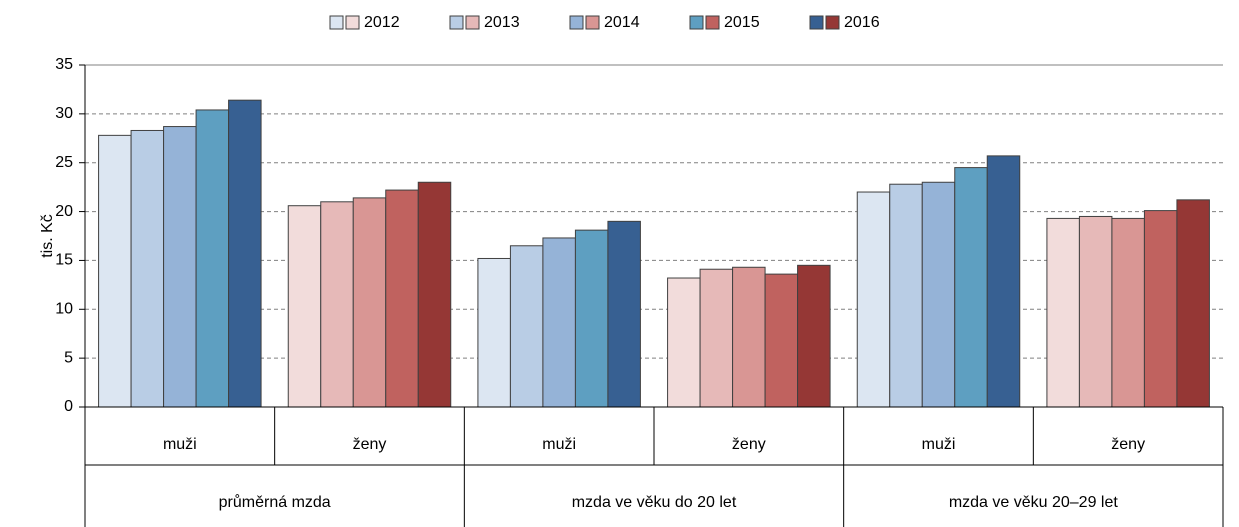 The height and width of the screenshot is (527, 1239). Describe the element at coordinates (47, 236) in the screenshot. I see `y-axis-label: tis. Kč` at that location.